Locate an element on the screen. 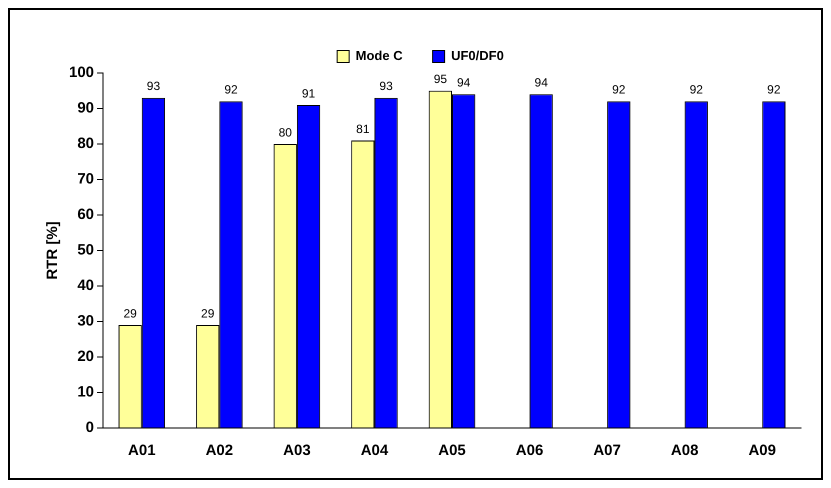 The image size is (831, 488). x-tick-label: A02 is located at coordinates (220, 451).